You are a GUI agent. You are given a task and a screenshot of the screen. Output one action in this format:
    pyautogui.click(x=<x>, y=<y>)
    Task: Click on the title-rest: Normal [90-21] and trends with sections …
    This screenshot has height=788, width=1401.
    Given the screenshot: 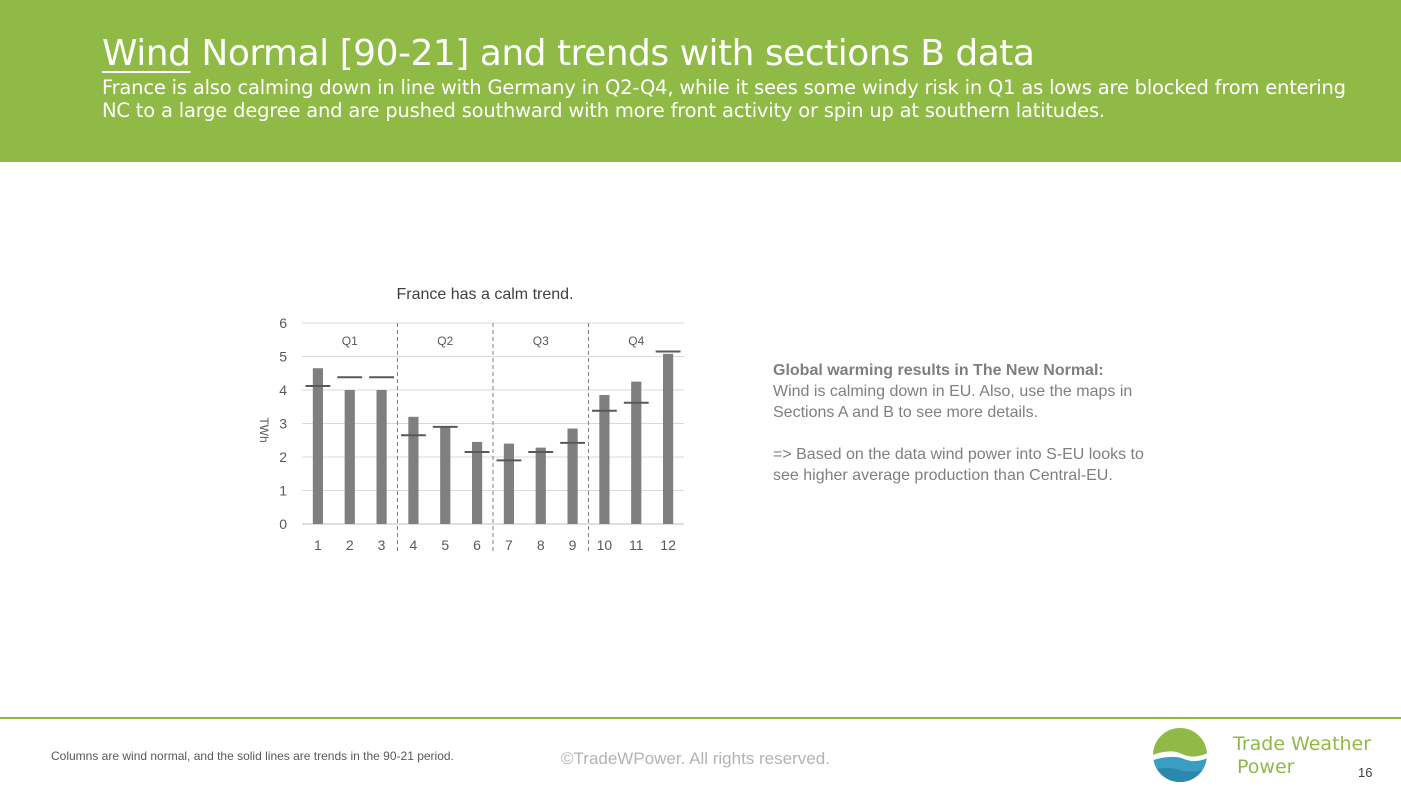 What is the action you would take?
    pyautogui.click(x=612, y=53)
    